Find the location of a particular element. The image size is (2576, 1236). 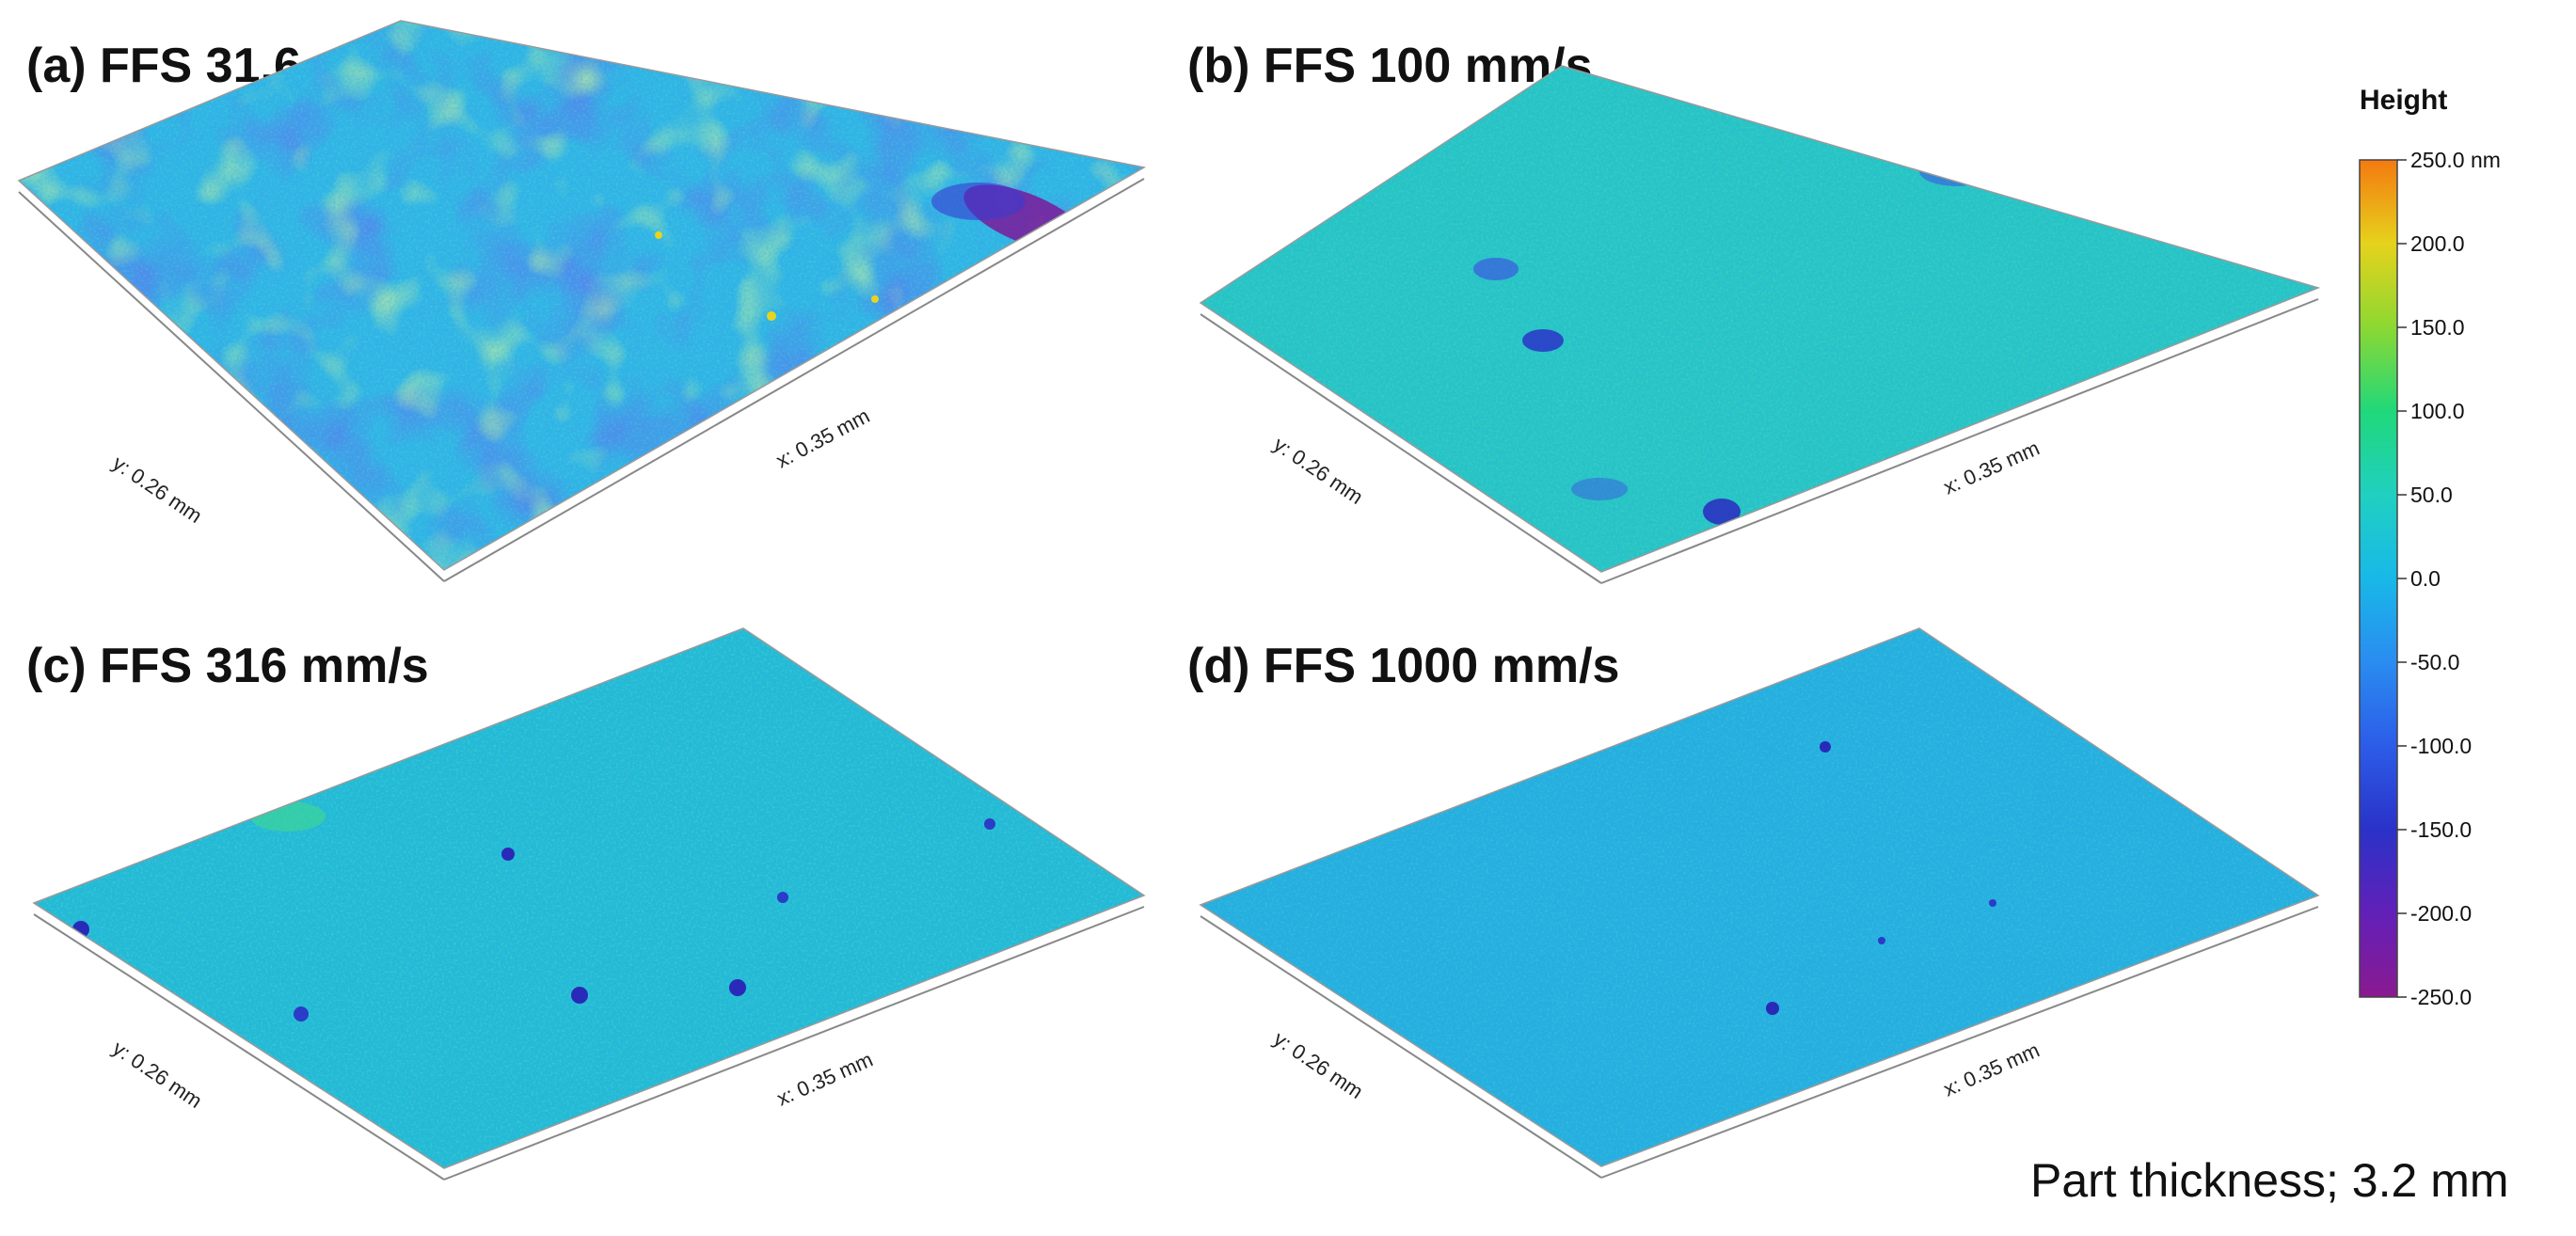

part-thickness-note: Part thickness; 3.2 mm is located at coordinates (2269, 1180).